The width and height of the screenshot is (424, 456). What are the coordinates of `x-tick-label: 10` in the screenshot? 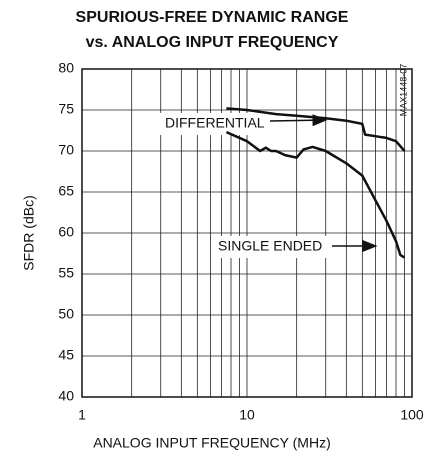 It's located at (247, 415).